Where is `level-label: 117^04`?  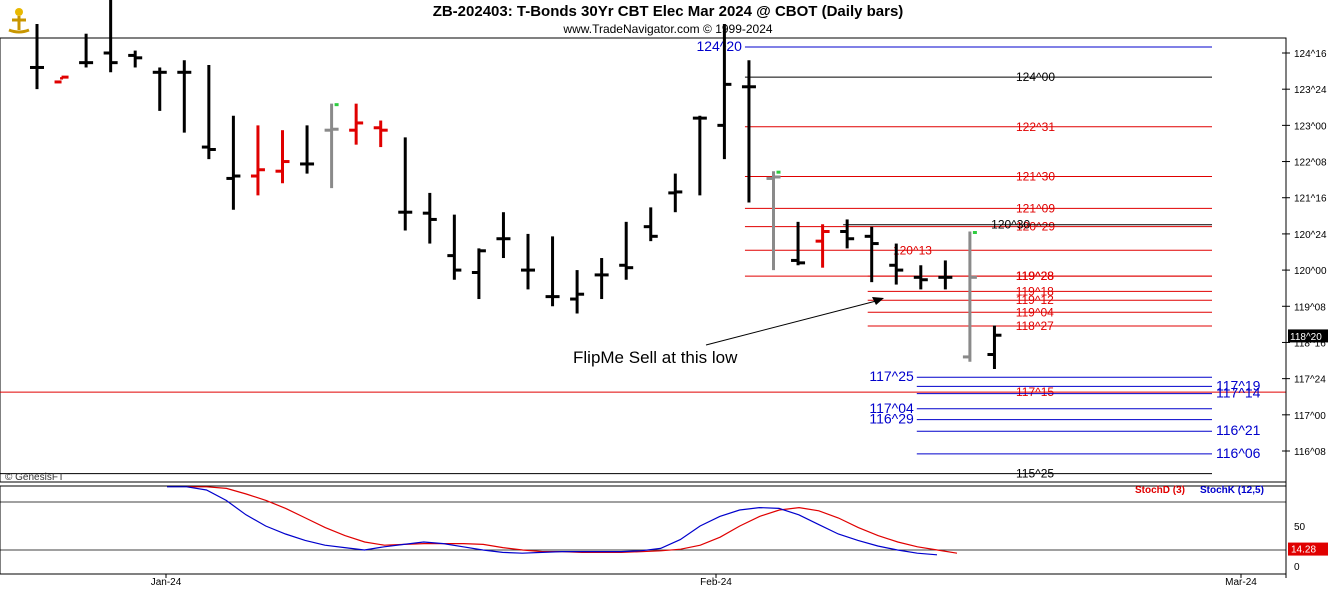
level-label: 117^04 is located at coordinates (891, 408).